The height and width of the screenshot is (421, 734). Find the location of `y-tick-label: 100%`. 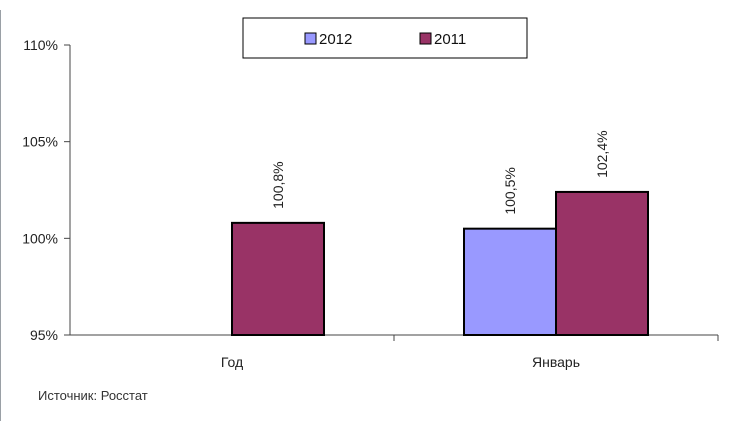

y-tick-label: 100% is located at coordinates (40, 238).